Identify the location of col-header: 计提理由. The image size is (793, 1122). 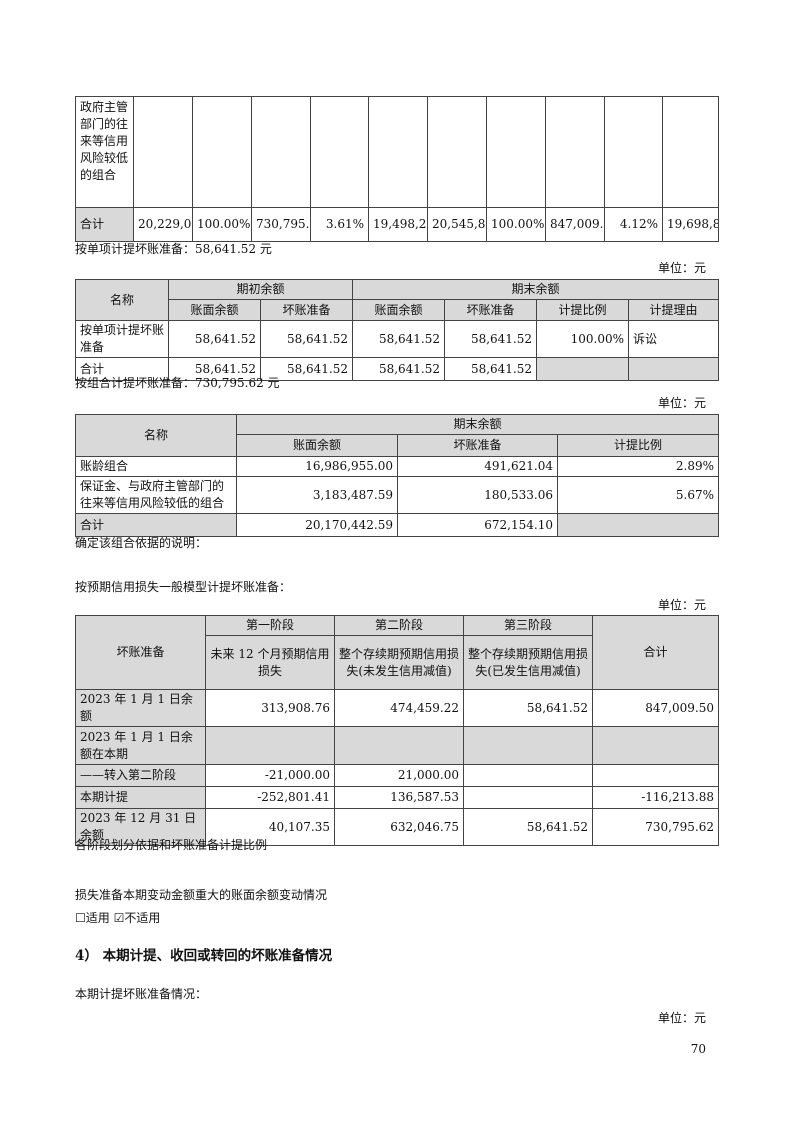
(674, 310).